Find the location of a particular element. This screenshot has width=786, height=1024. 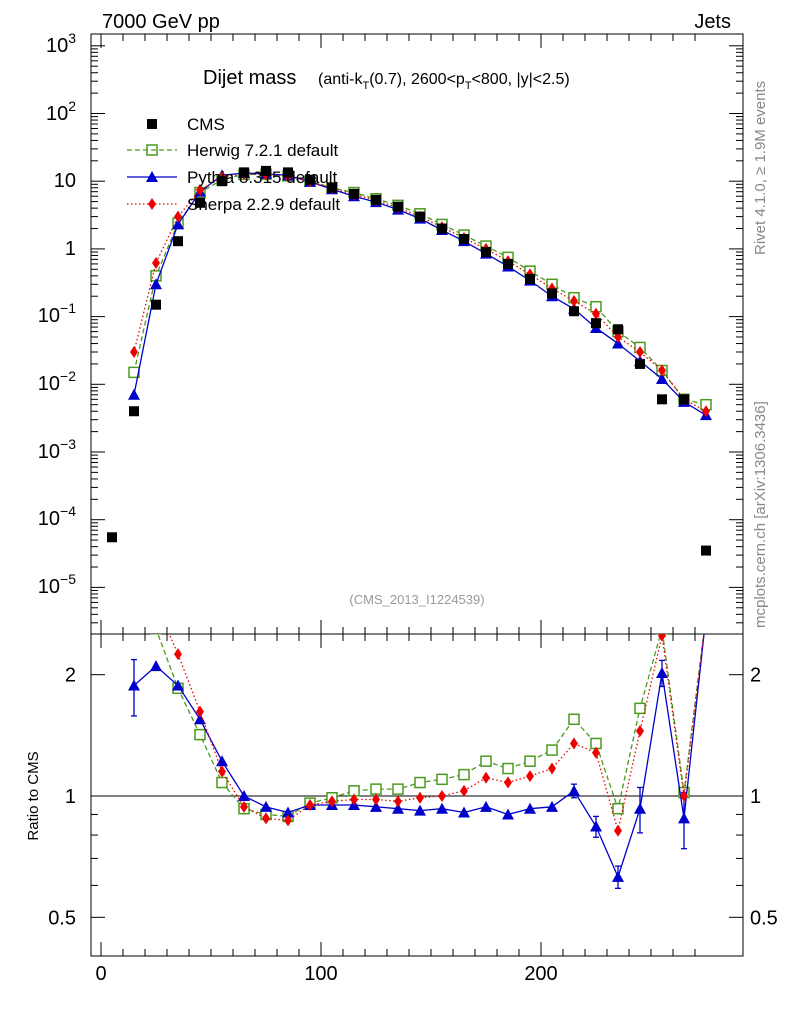

x-tick-label: 0 is located at coordinates (100, 974).